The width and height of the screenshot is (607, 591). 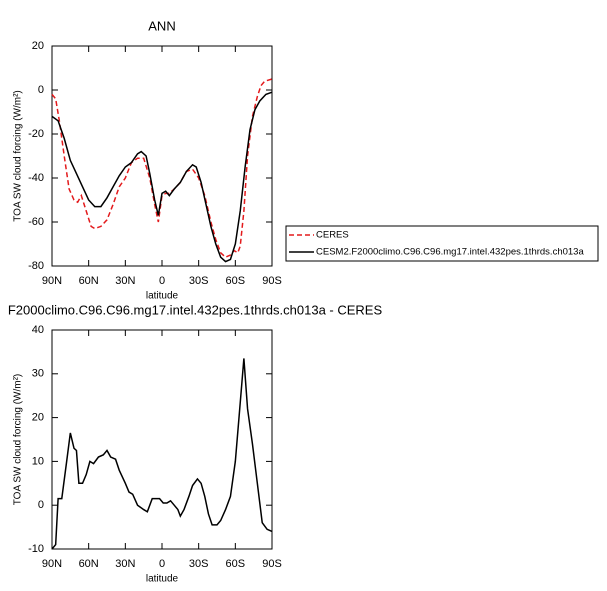 What do you see at coordinates (36, 266) in the screenshot?
I see `y-tick-label: -80` at bounding box center [36, 266].